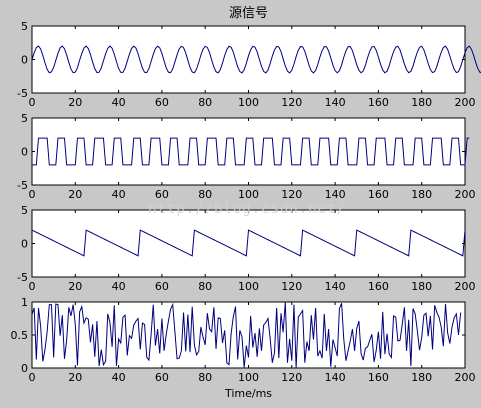 Image resolution: width=481 pixels, height=408 pixels. I want to click on x-axis-label: Time/ms, so click(248, 393).